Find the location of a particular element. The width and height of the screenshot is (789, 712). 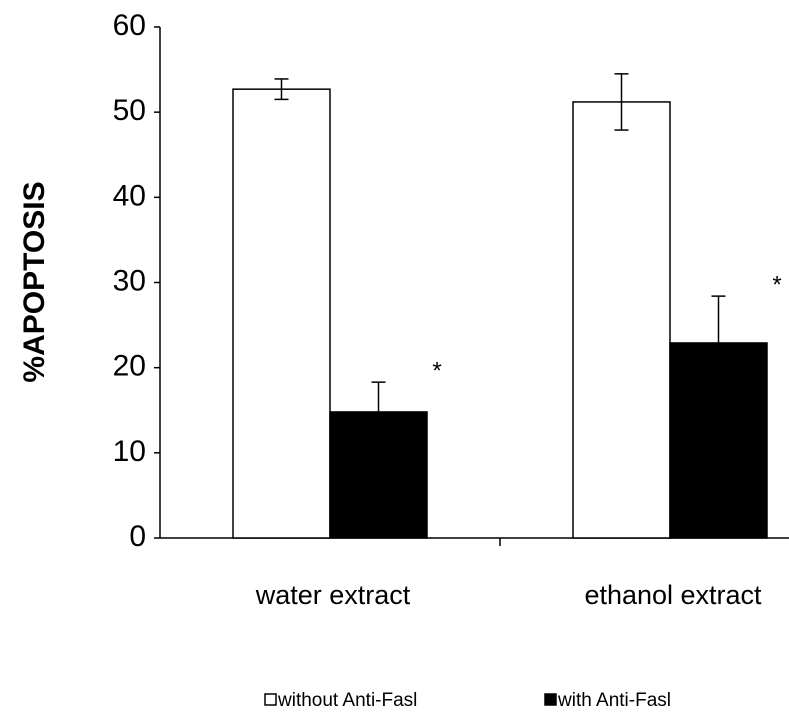

y-tick-label: 10 is located at coordinates (129, 451).